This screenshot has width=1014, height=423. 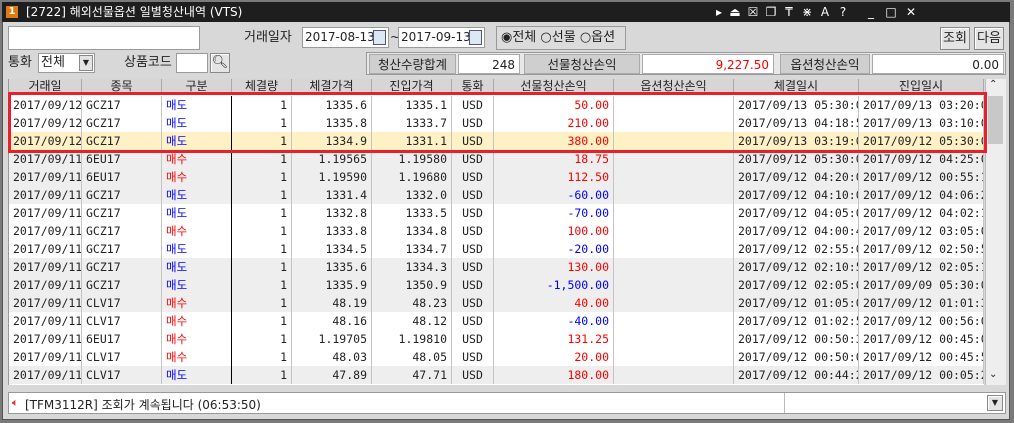 What do you see at coordinates (554, 321) in the screenshot?
I see `cell-futures-pl: -40.00` at bounding box center [554, 321].